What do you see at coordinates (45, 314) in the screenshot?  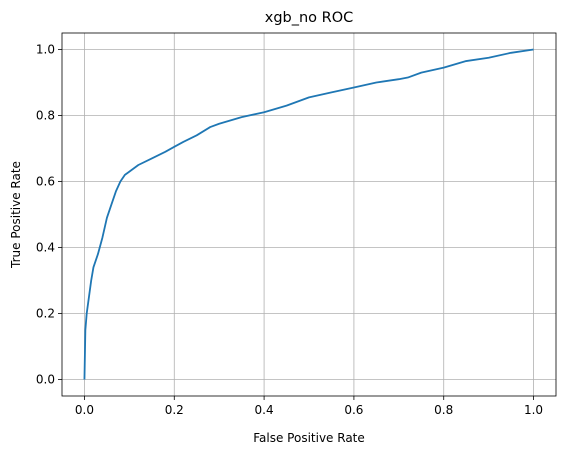 I see `y-tick-label: 0.2` at bounding box center [45, 314].